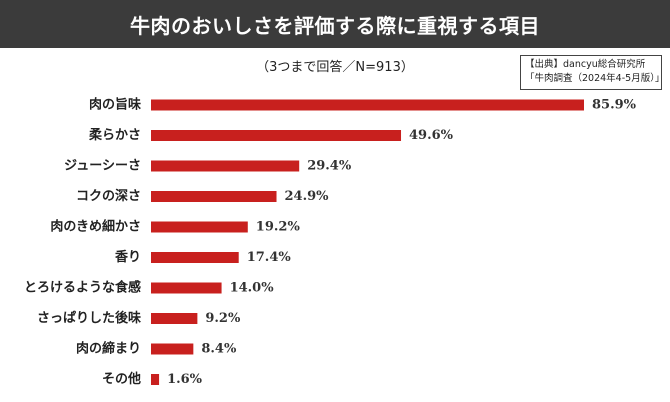  What do you see at coordinates (95, 227) in the screenshot?
I see `category-label: 肉のきめ細かさ` at bounding box center [95, 227].